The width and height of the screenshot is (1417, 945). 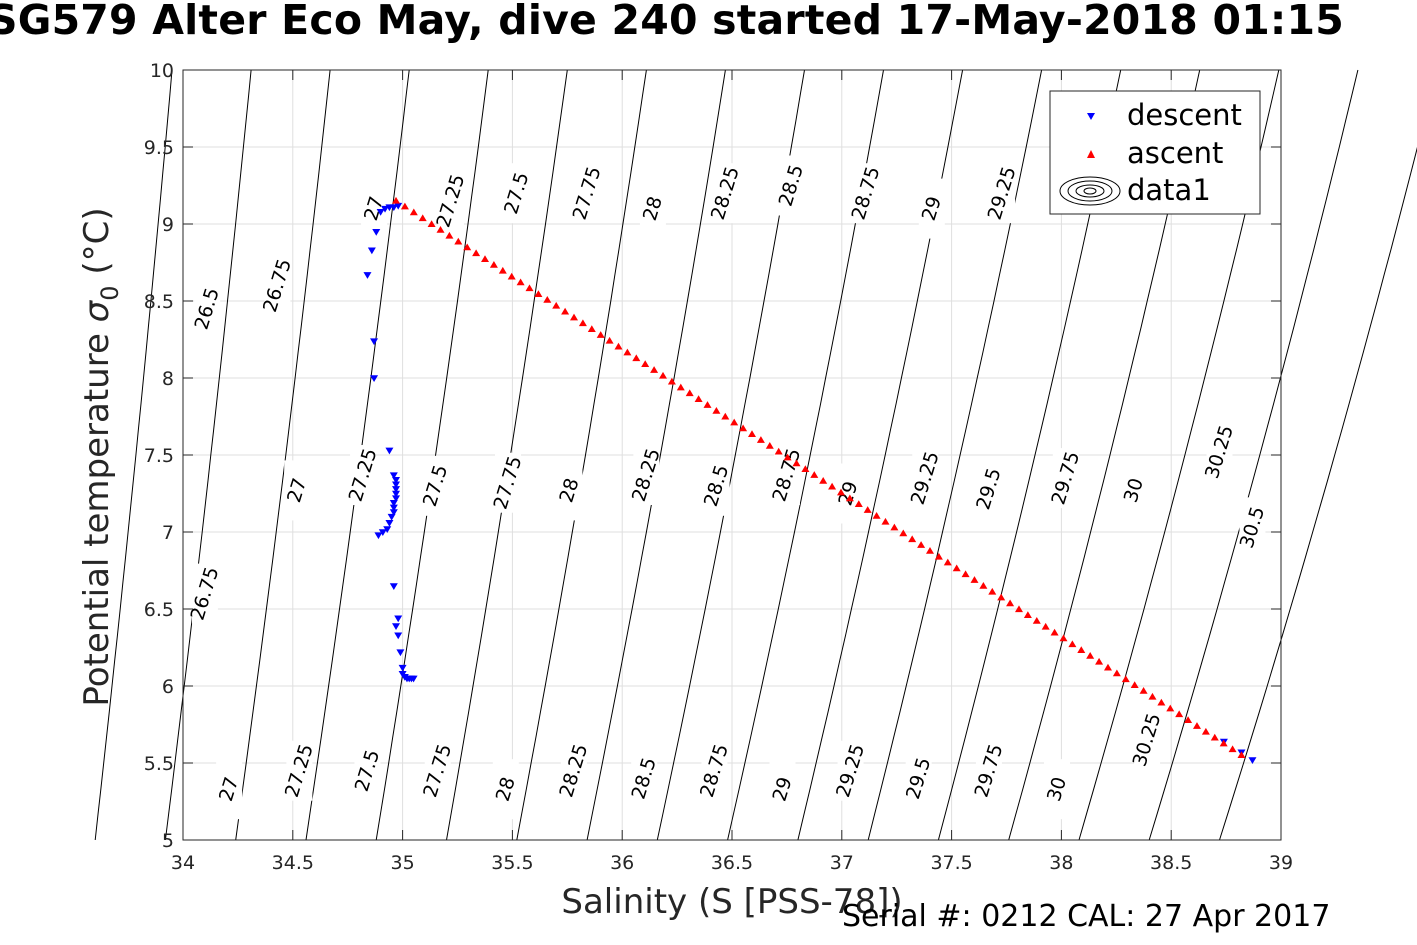 I want to click on isopycnal-29.25, so click(x=955, y=455).